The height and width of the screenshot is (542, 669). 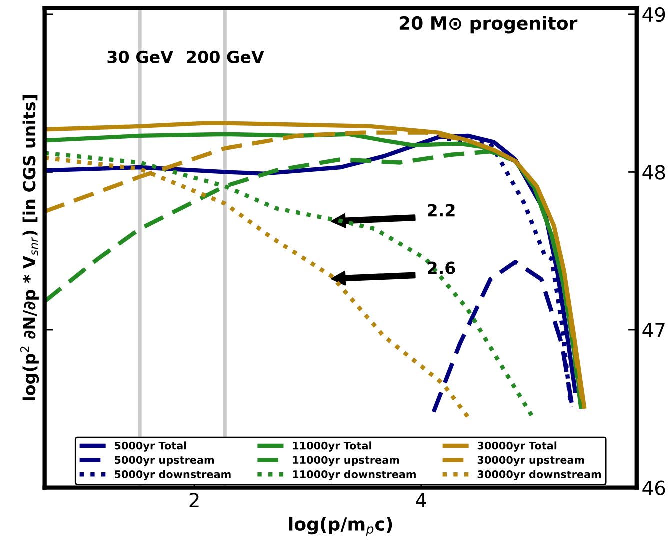 What do you see at coordinates (332, 447) in the screenshot?
I see `legend-label: 11000yr Total` at bounding box center [332, 447].